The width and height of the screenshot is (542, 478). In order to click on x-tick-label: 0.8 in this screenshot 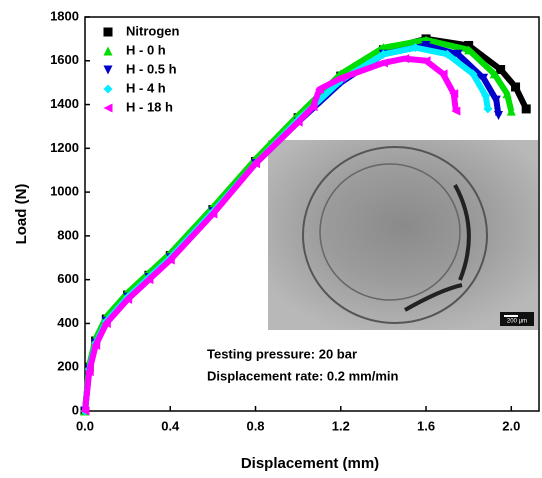, I will do `click(255, 425)`.